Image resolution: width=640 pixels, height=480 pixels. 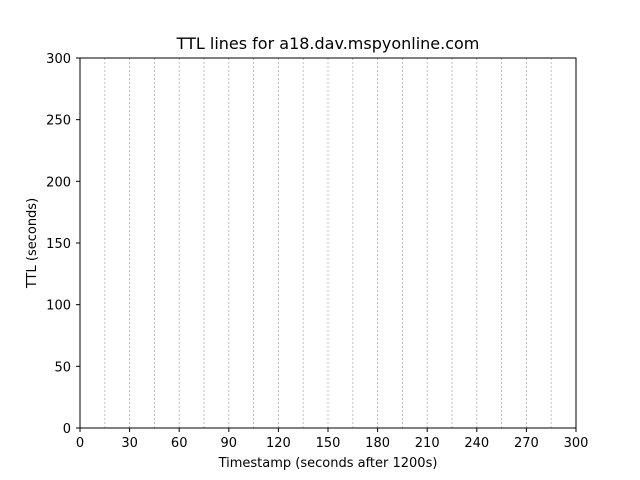 I want to click on x-axis-ticks: 0 30 60 90 120 150 180 210 240 270 300, so click(x=332, y=439).